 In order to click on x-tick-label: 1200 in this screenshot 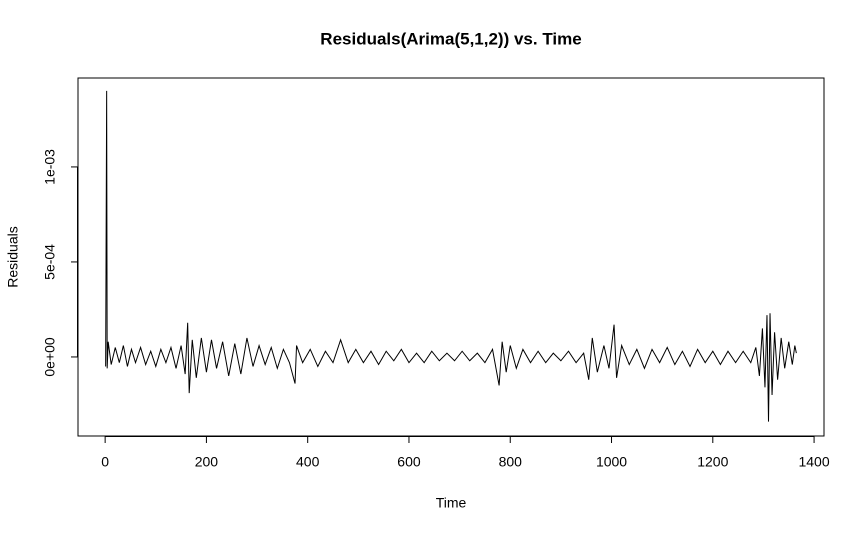, I will do `click(712, 462)`.